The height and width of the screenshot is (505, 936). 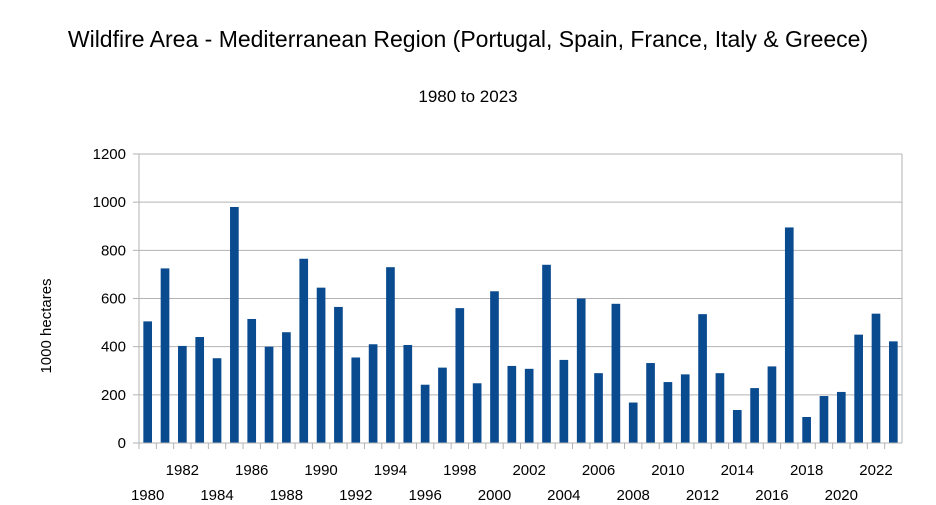 I want to click on x-tick-label: 1982, so click(x=182, y=470).